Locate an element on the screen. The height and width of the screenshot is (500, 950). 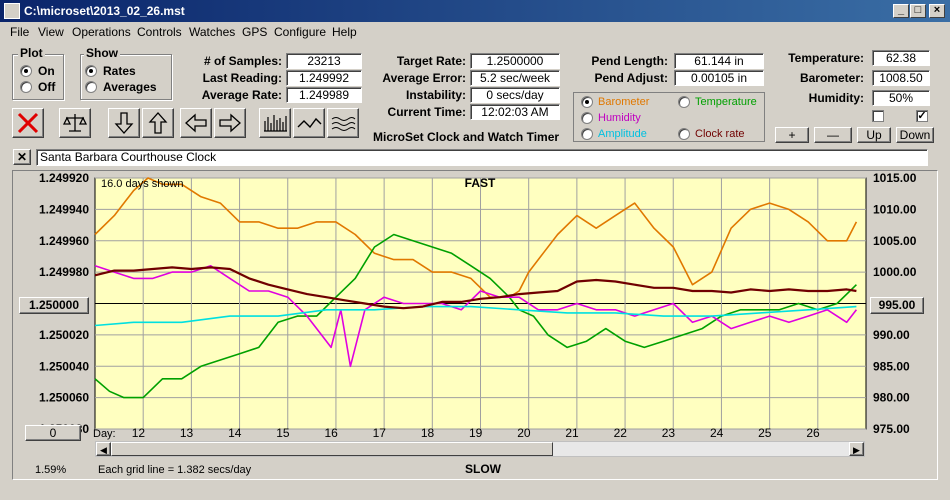
show-rates-radio is located at coordinates (91, 71).